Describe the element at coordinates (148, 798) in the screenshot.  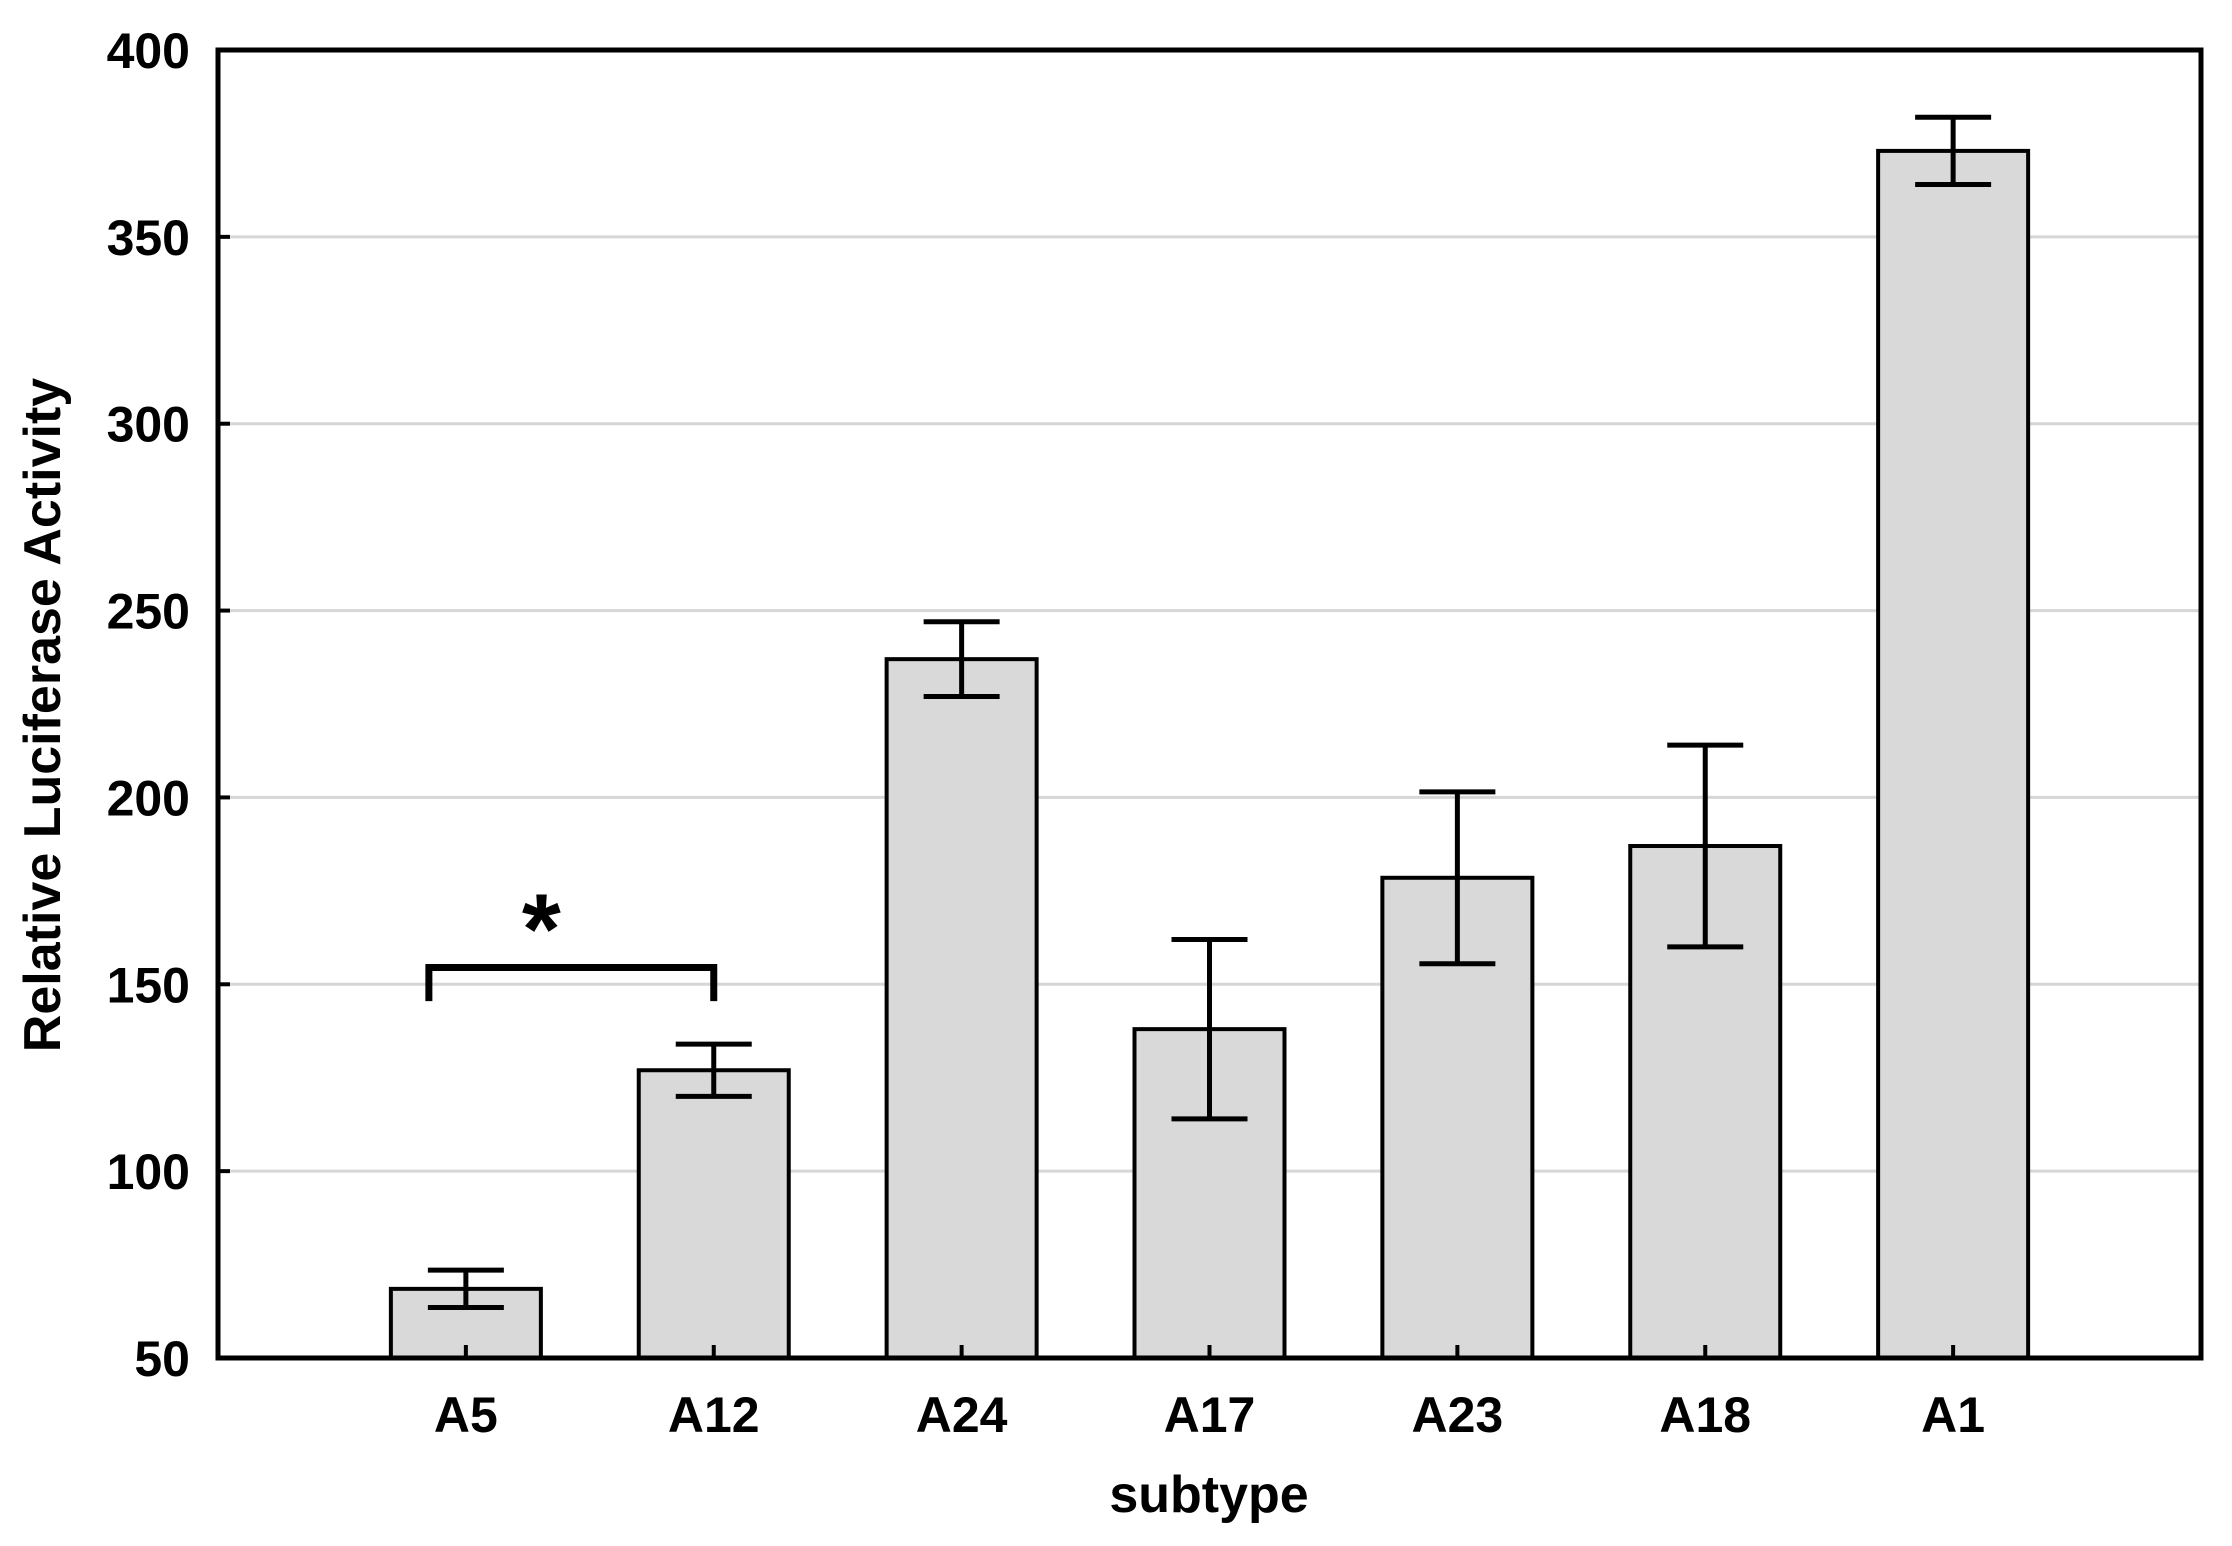
I see `y-tick-label-200: 200` at that location.